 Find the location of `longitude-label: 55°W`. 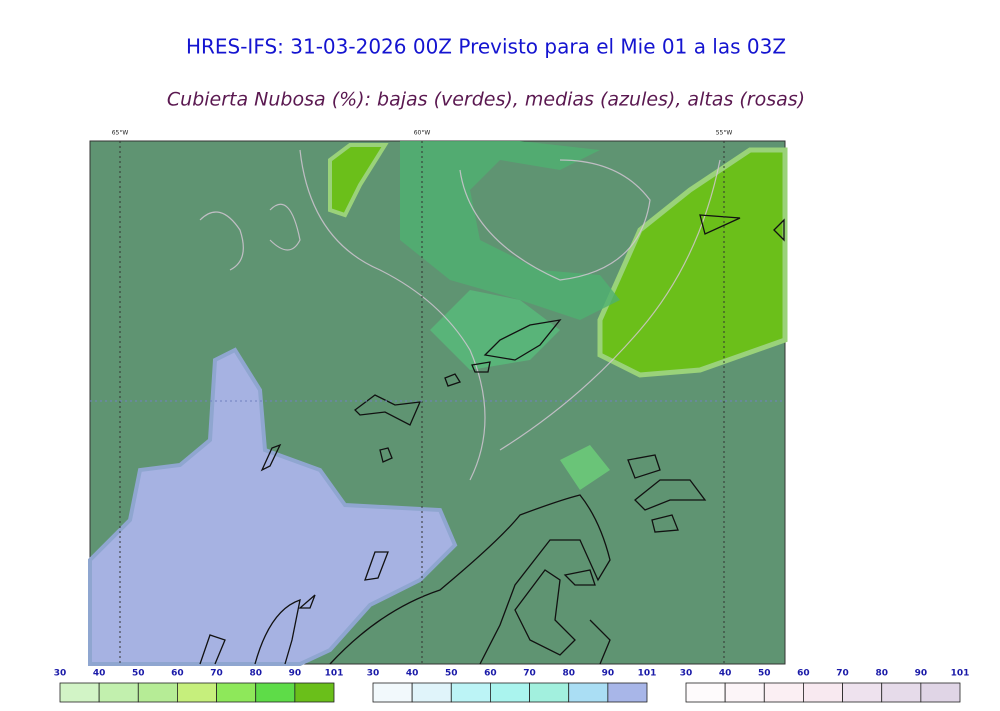

longitude-label: 55°W is located at coordinates (724, 133).